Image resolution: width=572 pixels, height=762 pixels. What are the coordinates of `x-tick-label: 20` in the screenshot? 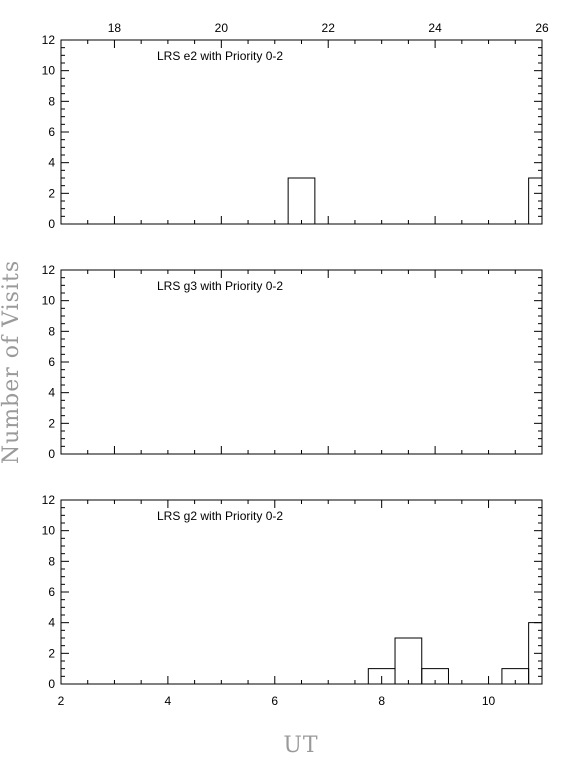 It's located at (222, 28).